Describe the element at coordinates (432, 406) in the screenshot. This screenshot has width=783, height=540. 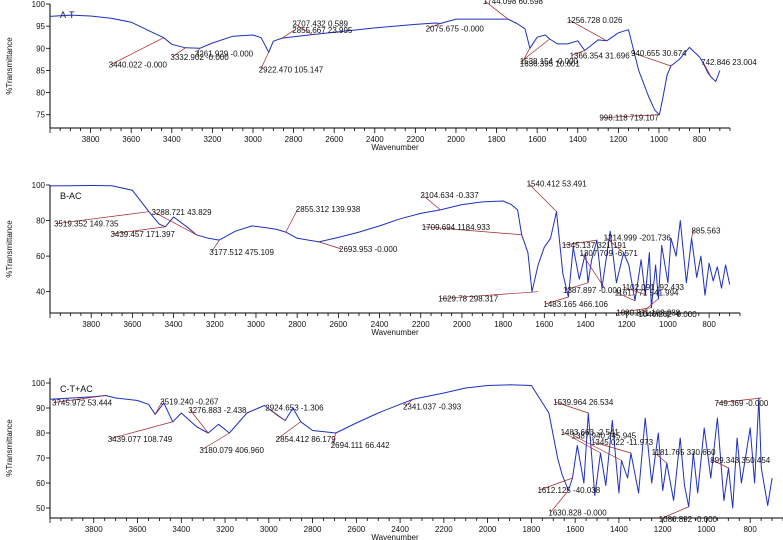
I see `peak-label: 2341.037 -0.393` at that location.